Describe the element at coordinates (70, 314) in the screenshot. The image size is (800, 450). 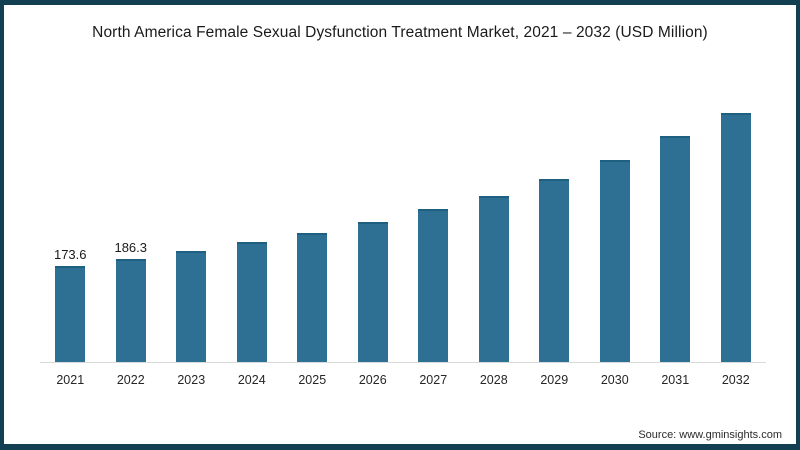
I see `bar-2021` at that location.